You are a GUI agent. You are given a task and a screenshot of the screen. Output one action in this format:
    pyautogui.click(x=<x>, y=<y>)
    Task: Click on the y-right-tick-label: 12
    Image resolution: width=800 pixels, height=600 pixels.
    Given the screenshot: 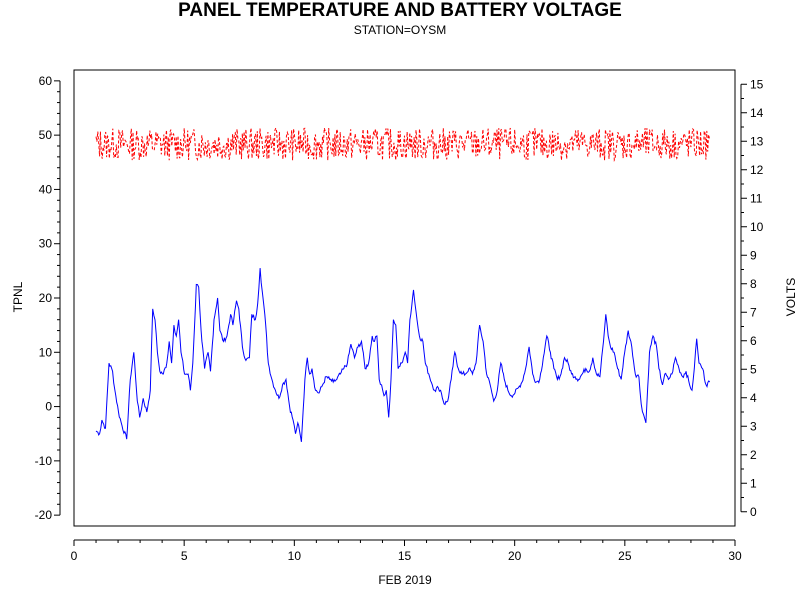 What is the action you would take?
    pyautogui.click(x=757, y=170)
    